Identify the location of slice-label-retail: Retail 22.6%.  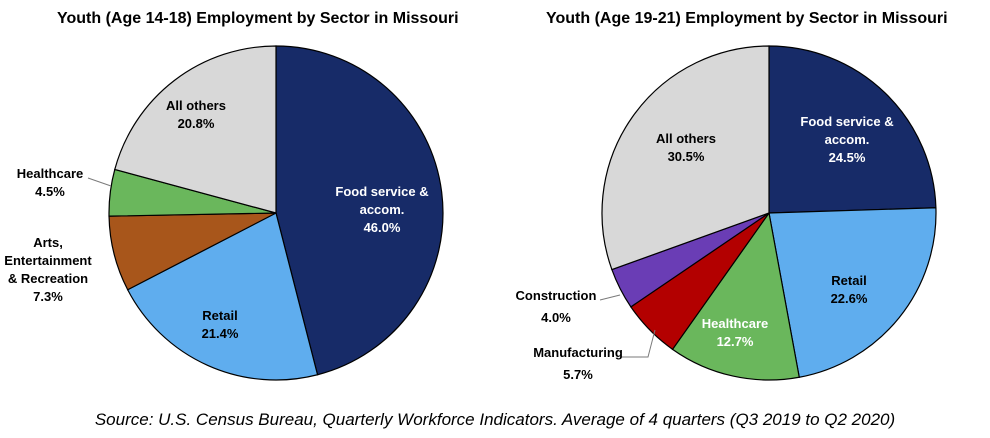
(849, 289).